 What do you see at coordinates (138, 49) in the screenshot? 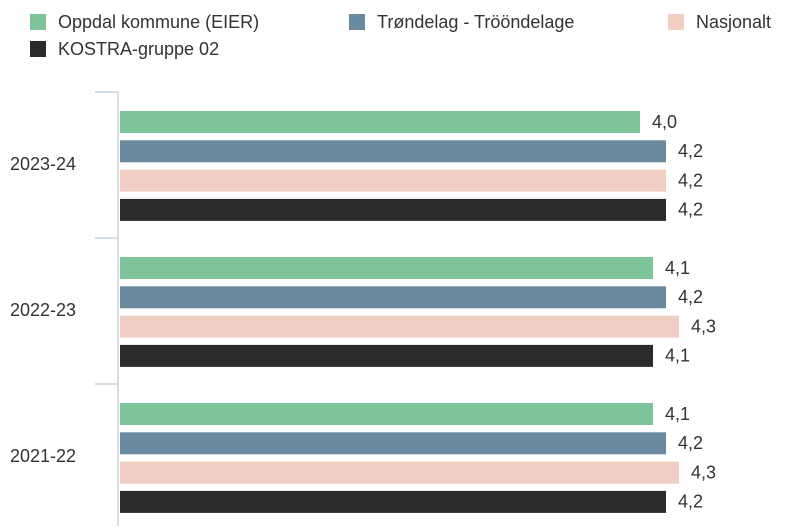
I see `legend-label: KOSTRA-gruppe 02` at bounding box center [138, 49].